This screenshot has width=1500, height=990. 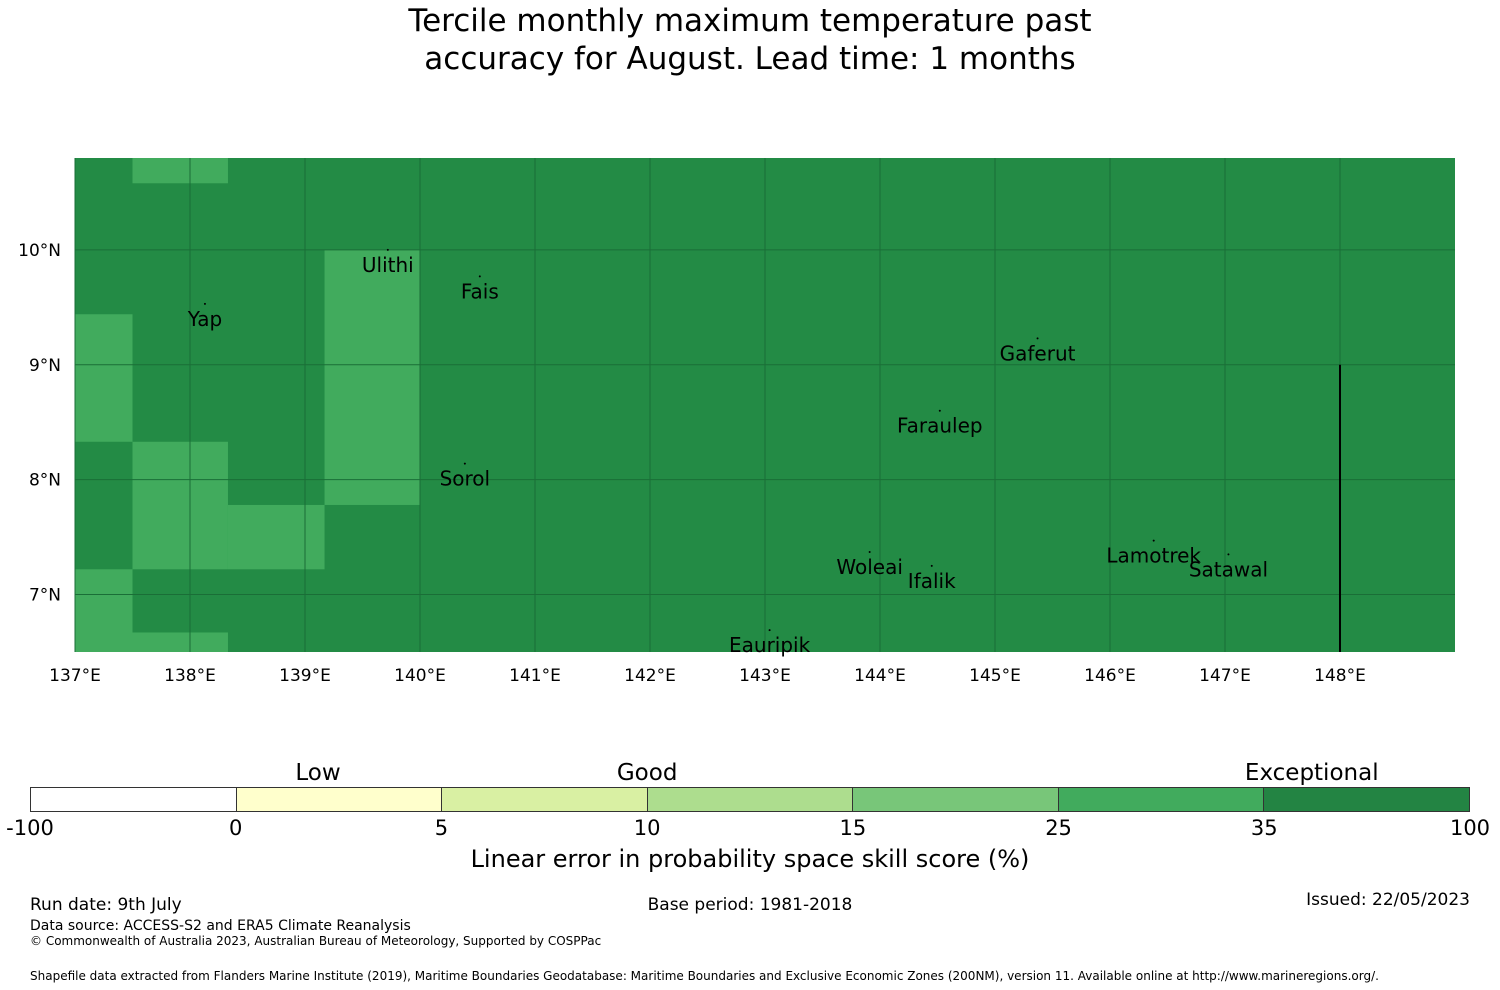 What do you see at coordinates (1153, 556) in the screenshot?
I see `place-label: Lamotrek` at bounding box center [1153, 556].